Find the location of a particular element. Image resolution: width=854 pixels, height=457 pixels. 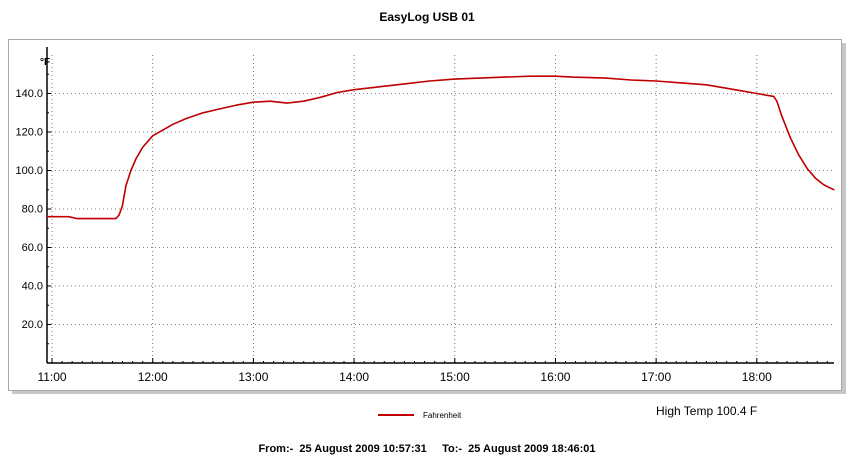

y-tick-label: 100.0 is located at coordinates (29, 171).